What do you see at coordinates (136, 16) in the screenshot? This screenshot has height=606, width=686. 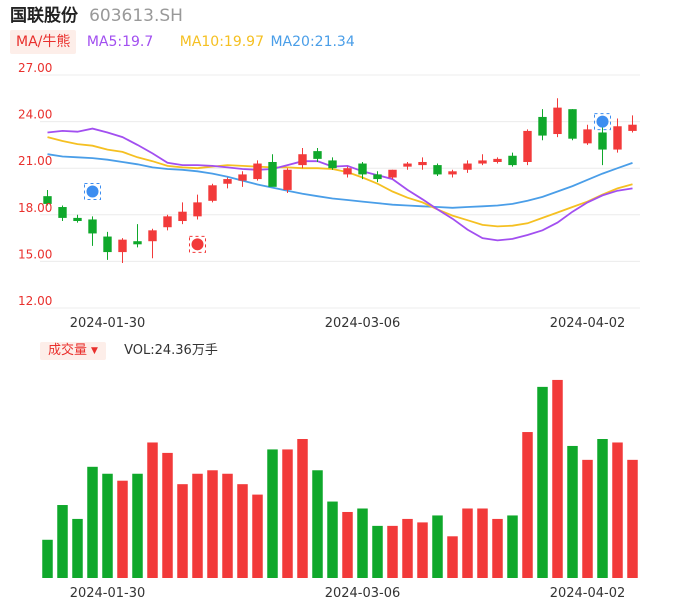 I see `stock-code: 603613.SH` at bounding box center [136, 16].